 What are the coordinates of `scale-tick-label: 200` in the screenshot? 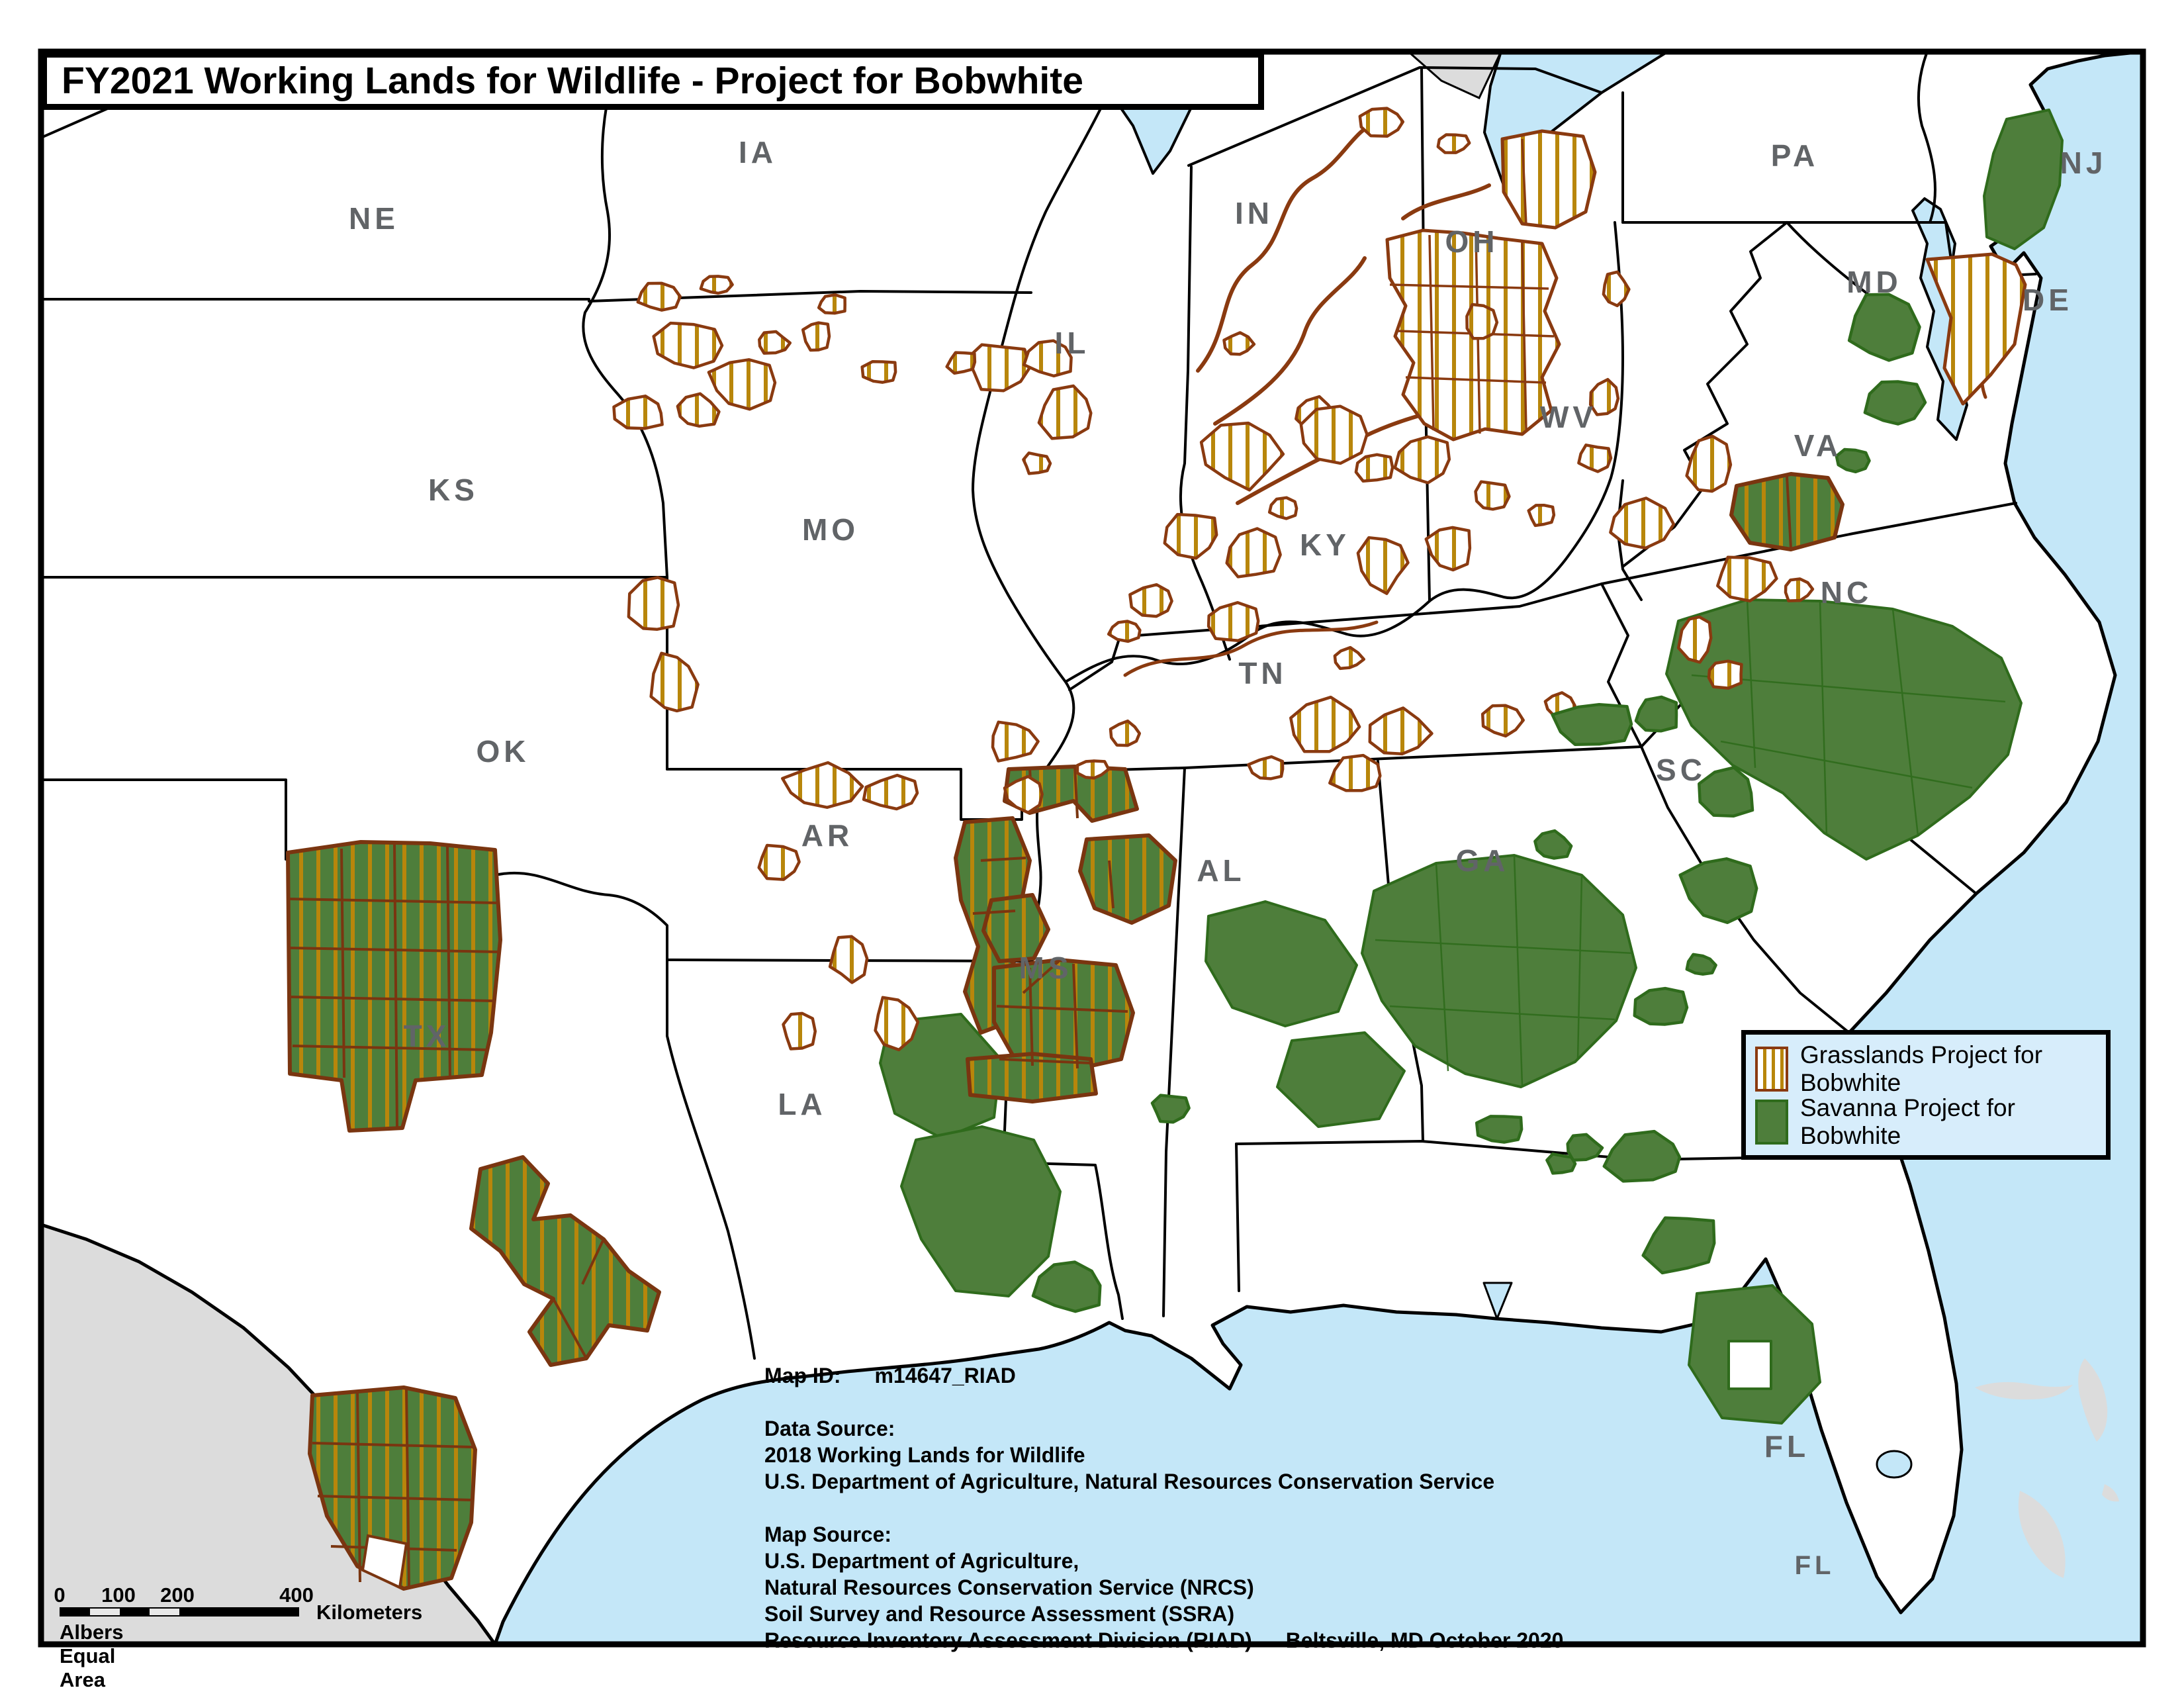 It's located at (177, 1595).